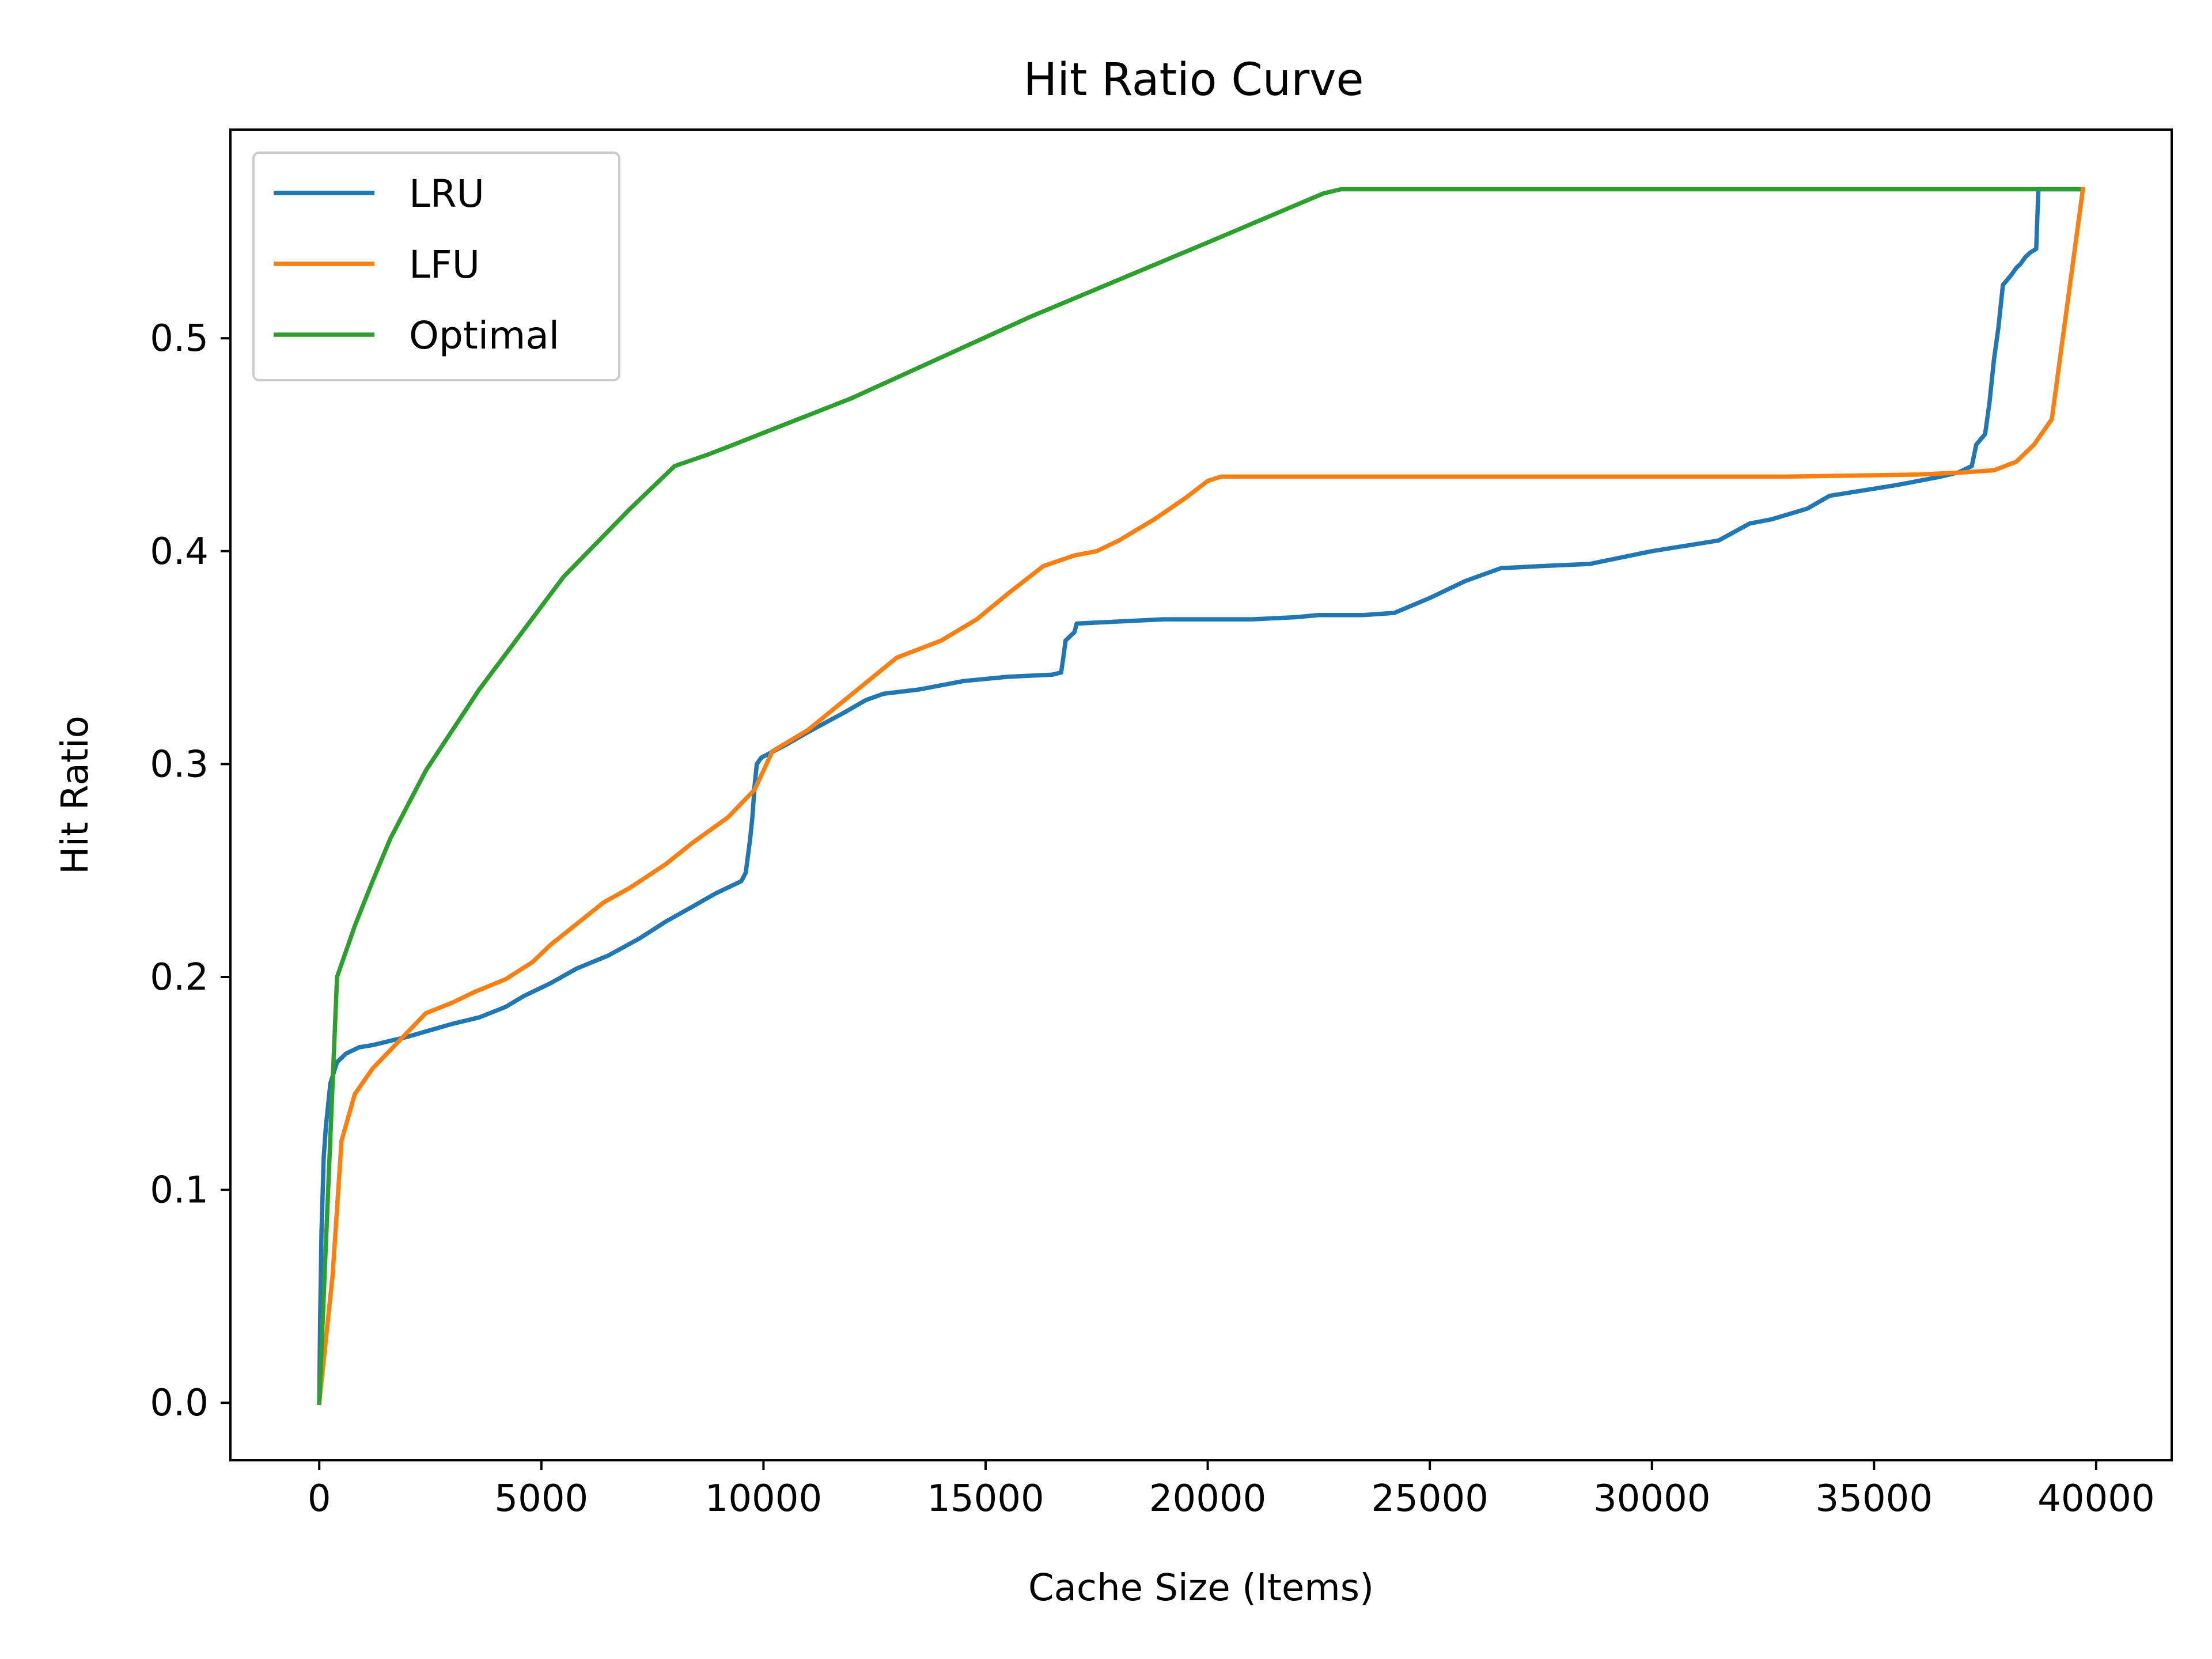  I want to click on legend-box, so click(436, 266).